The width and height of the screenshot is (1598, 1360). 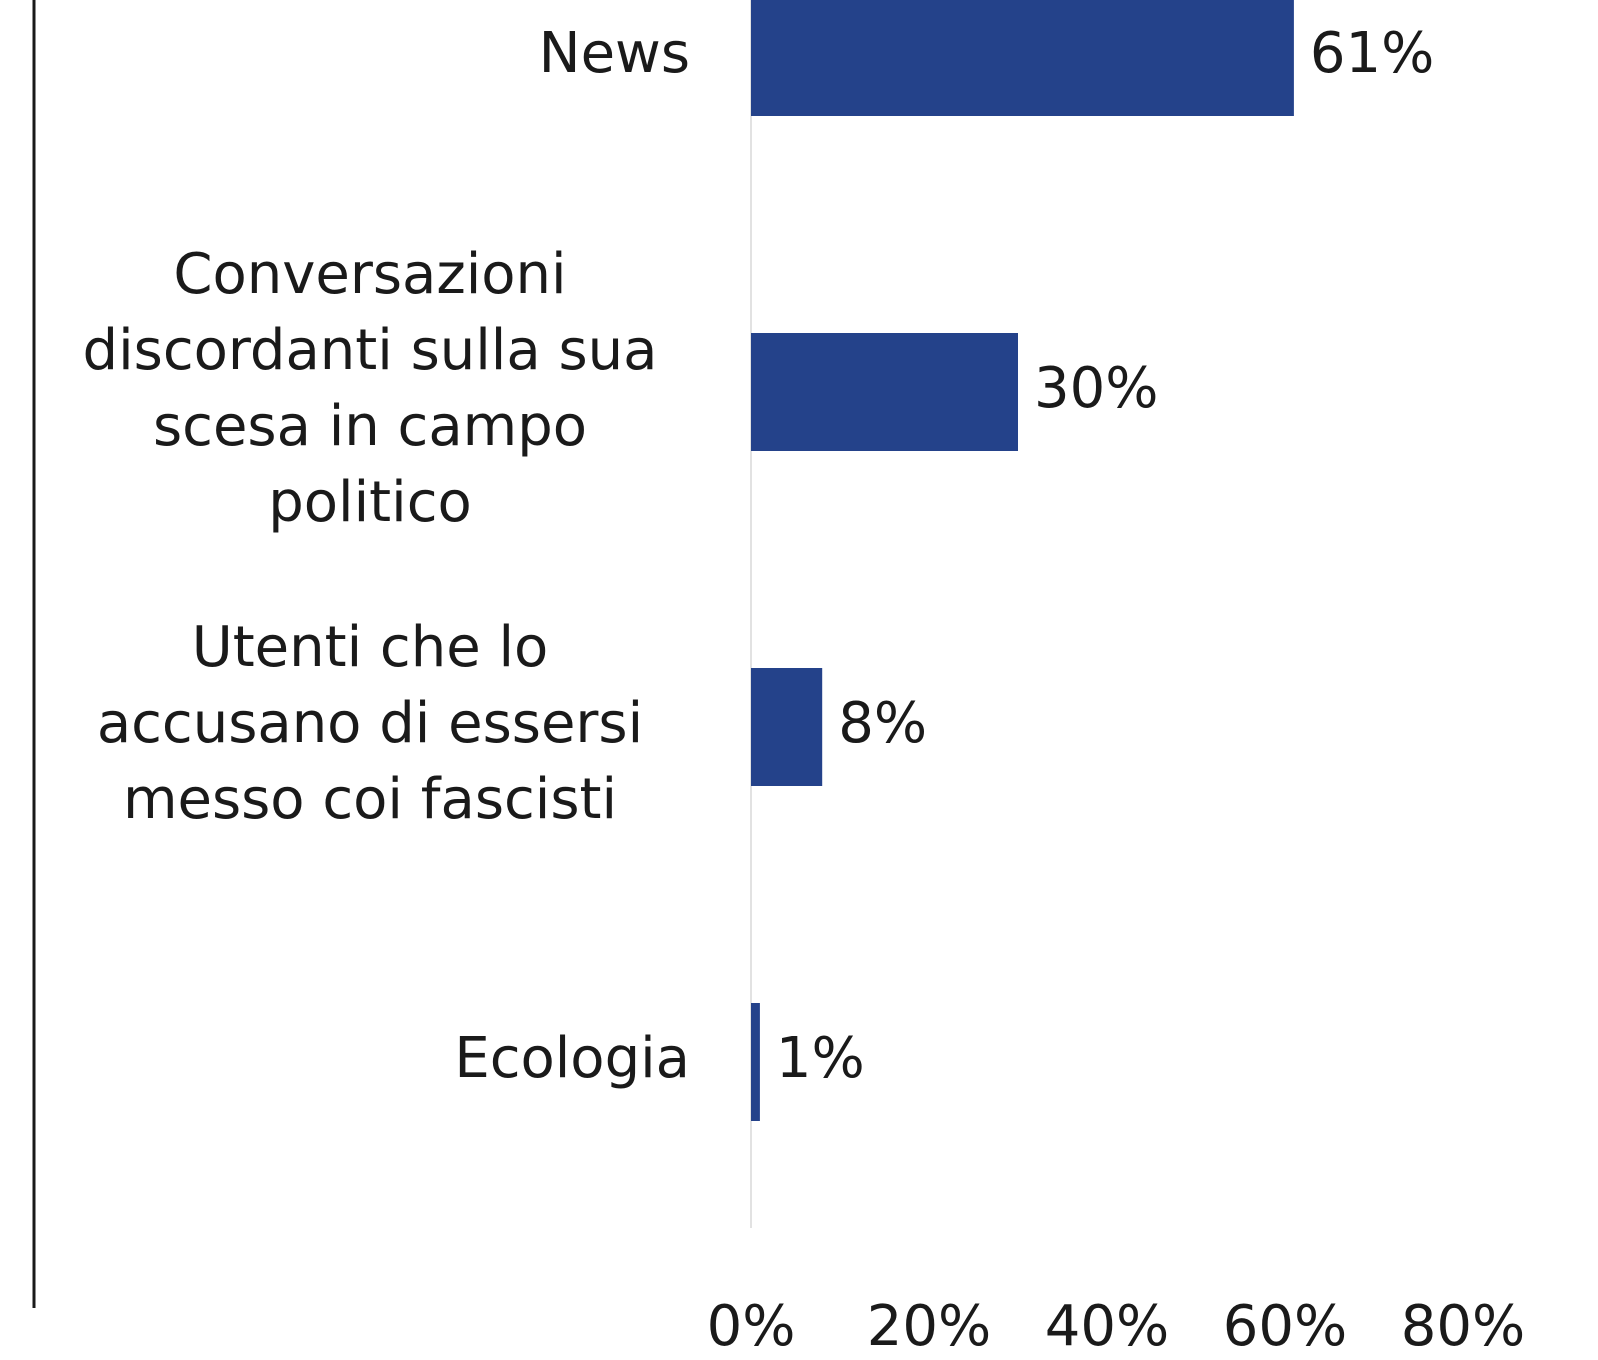 I want to click on category-label-1-line-1: discordanti sulla sua, so click(x=370, y=350).